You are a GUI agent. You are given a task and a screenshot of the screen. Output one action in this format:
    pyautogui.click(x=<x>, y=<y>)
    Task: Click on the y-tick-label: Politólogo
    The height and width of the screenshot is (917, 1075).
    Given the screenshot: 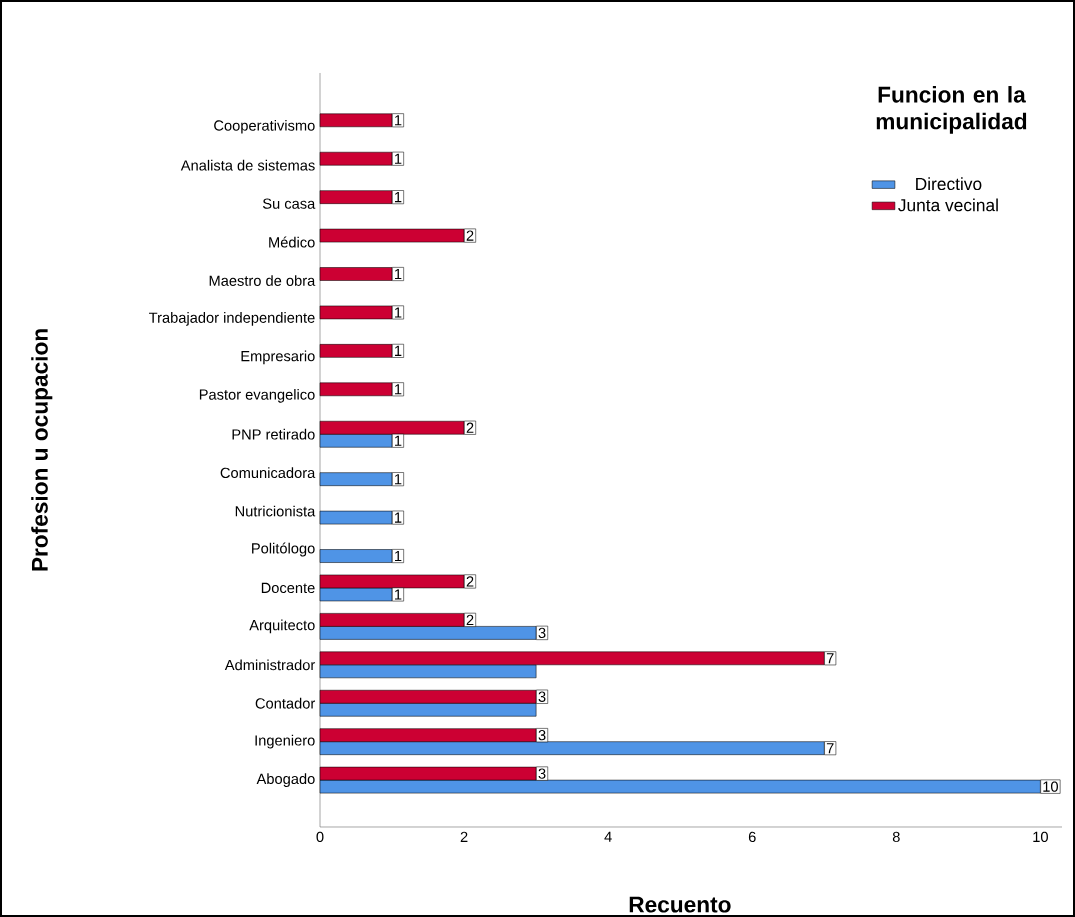 What is the action you would take?
    pyautogui.click(x=283, y=549)
    